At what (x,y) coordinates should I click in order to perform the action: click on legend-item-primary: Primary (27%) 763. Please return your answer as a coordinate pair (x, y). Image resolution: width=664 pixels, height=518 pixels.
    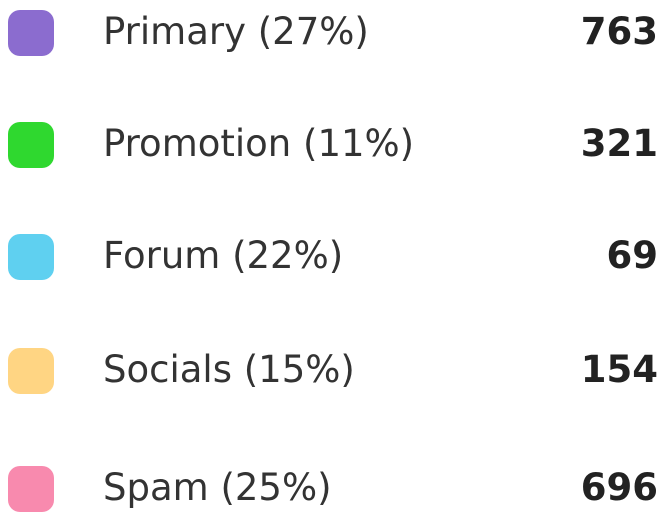
    Looking at the image, I should click on (332, 32).